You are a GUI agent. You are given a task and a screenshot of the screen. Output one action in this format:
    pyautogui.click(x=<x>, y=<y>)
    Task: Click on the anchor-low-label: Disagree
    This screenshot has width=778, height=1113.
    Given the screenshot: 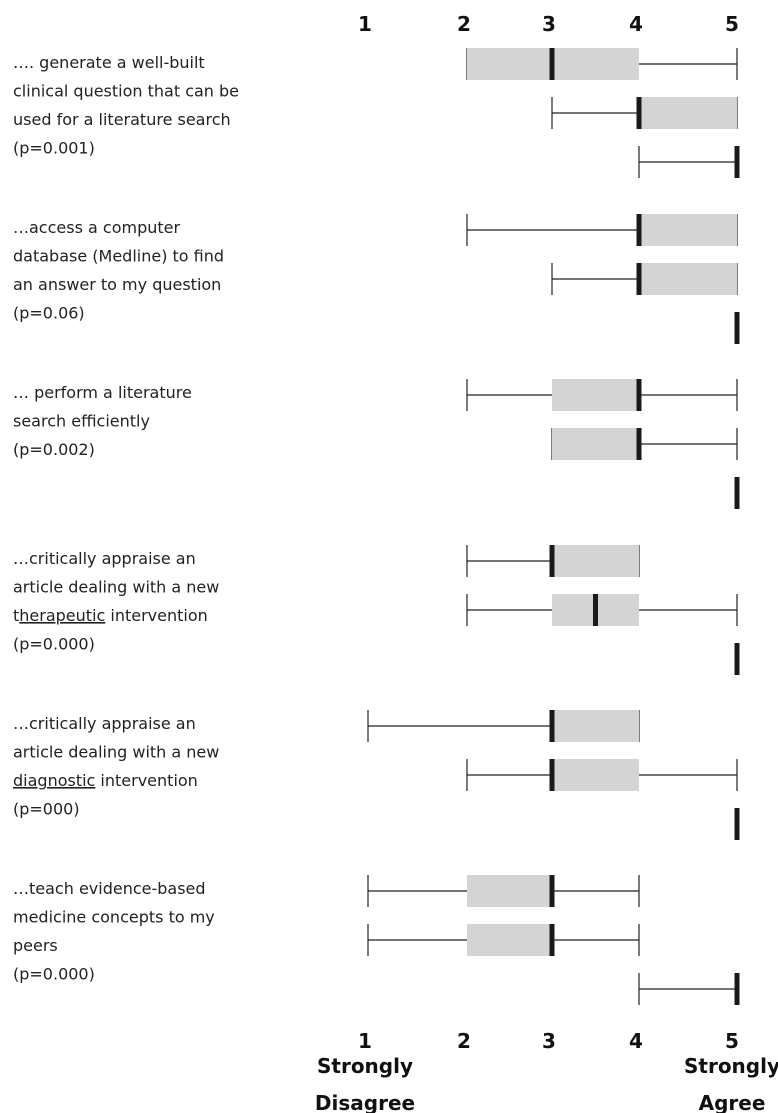 What is the action you would take?
    pyautogui.click(x=365, y=1102)
    